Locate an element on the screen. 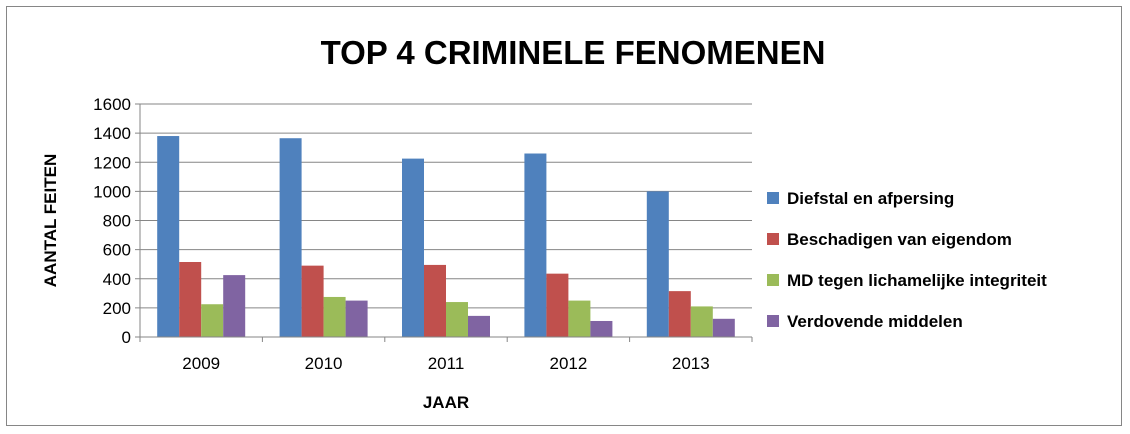 This screenshot has width=1130, height=434. bar-md-tegen-lichamelijke-integriteit-2013 is located at coordinates (701, 321).